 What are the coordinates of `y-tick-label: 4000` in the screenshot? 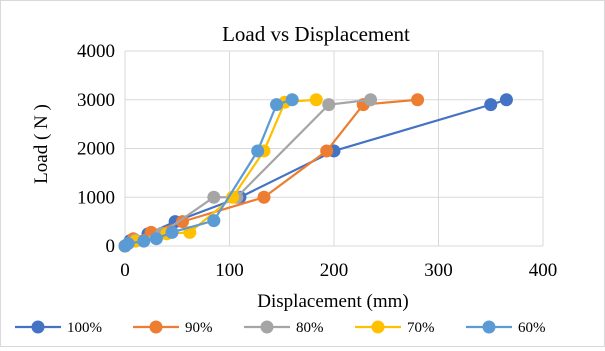 It's located at (96, 51).